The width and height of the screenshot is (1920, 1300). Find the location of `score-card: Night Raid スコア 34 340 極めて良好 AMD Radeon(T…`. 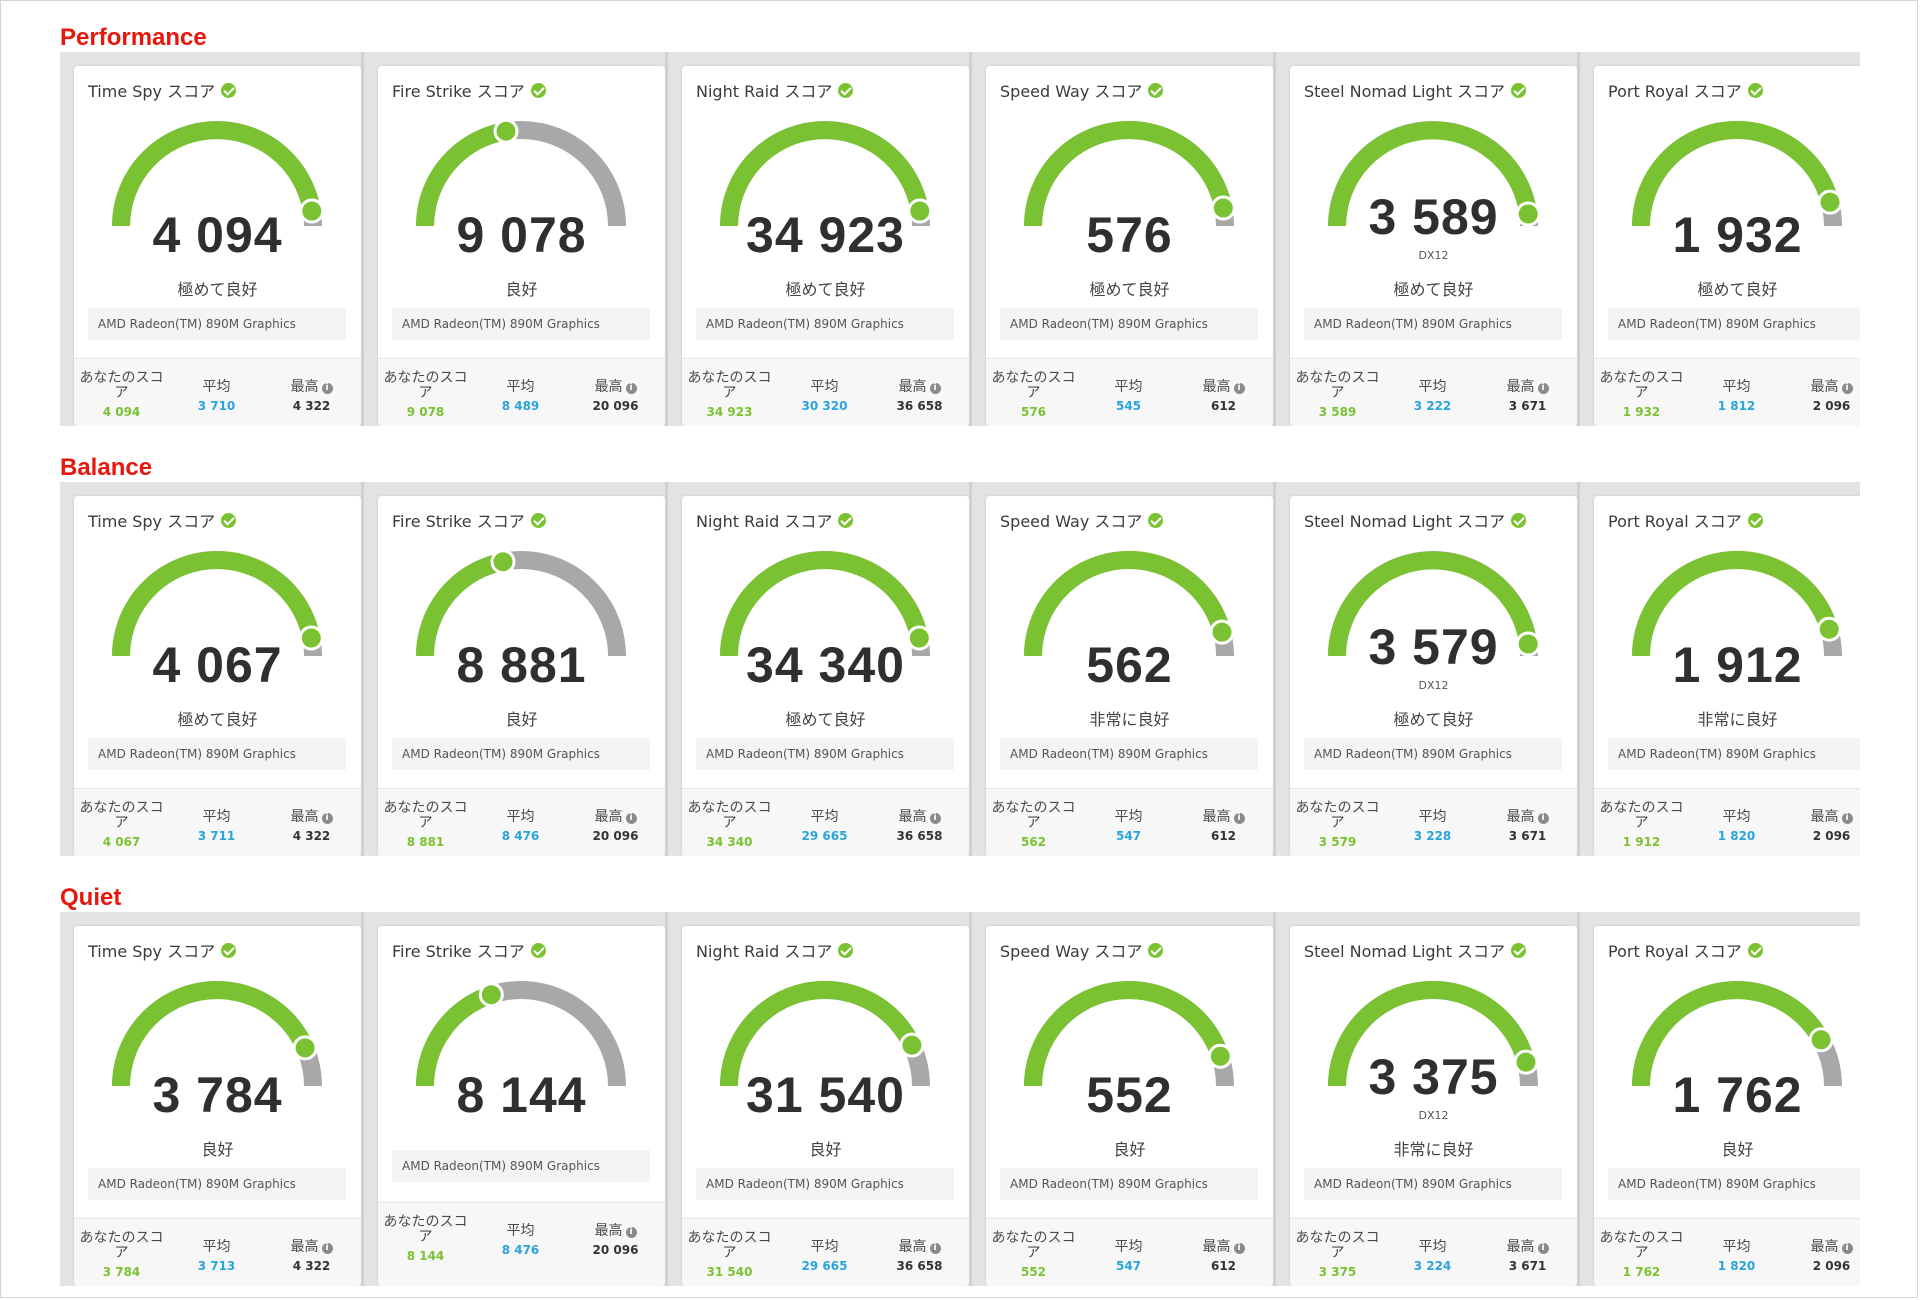

score-card: Night Raid スコア 34 340 極めて良好 AMD Radeon(T… is located at coordinates (825, 676).